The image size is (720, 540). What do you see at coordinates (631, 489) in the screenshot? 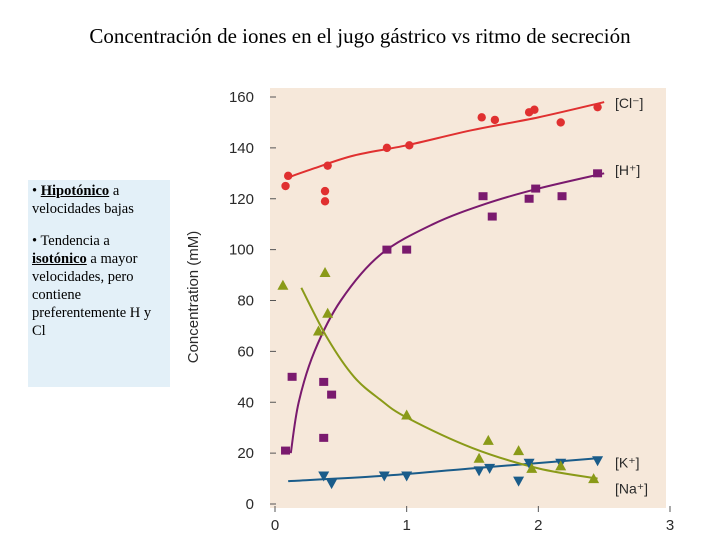
I see `sodium-series-label: [Na⁺]` at bounding box center [631, 489].